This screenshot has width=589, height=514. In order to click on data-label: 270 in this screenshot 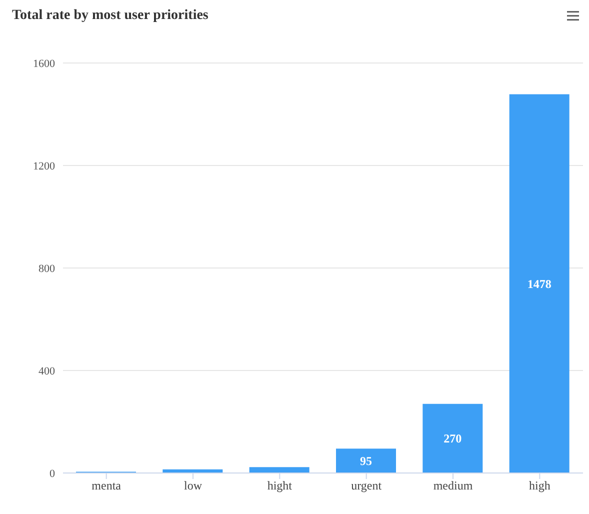, I will do `click(453, 439)`.